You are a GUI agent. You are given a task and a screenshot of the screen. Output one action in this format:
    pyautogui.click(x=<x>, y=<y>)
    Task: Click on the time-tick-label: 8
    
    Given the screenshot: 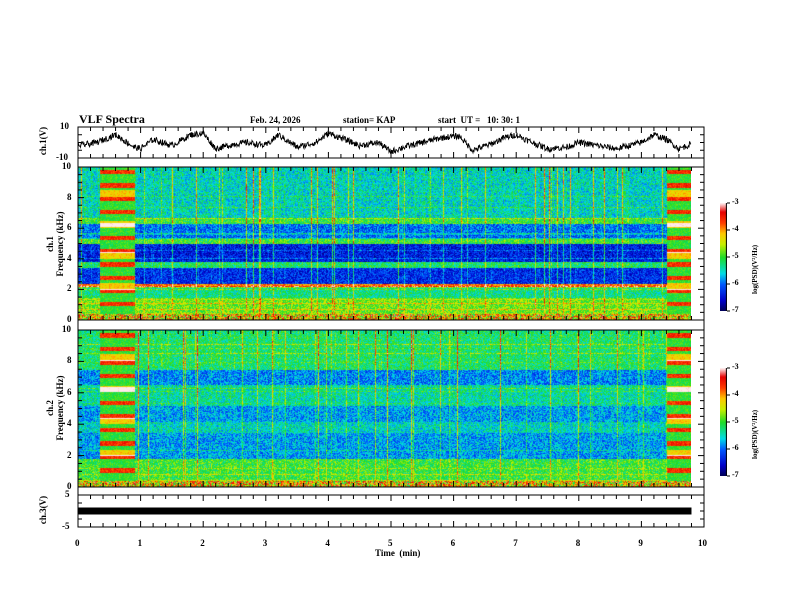 What is the action you would take?
    pyautogui.click(x=578, y=543)
    